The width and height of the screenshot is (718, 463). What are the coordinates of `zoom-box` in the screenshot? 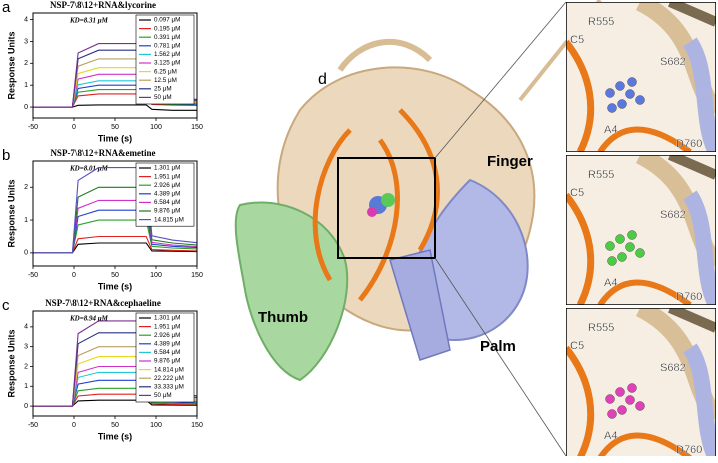 It's located at (386, 208).